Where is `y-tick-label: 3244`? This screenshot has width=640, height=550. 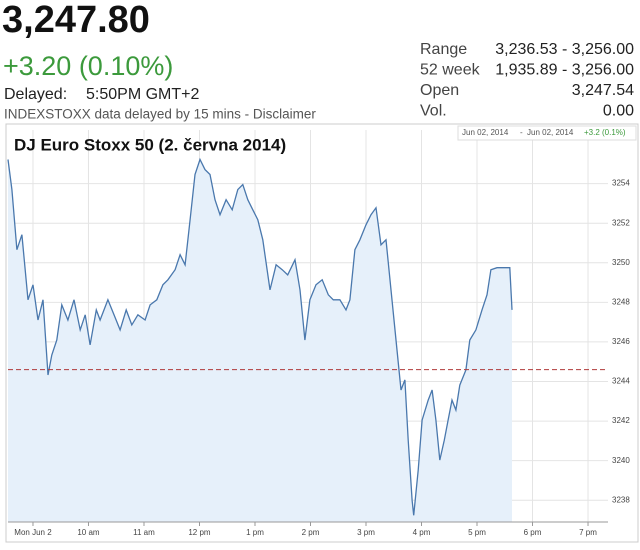 y-tick-label: 3244 is located at coordinates (621, 381).